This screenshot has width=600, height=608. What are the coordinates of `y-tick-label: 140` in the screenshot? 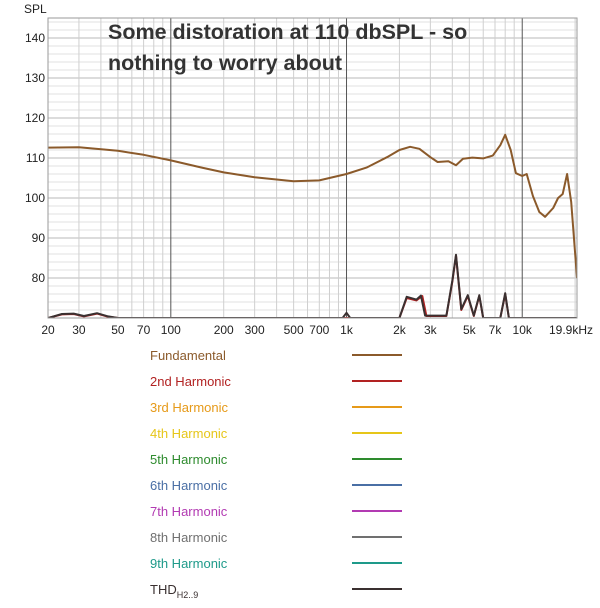 It's located at (35, 38).